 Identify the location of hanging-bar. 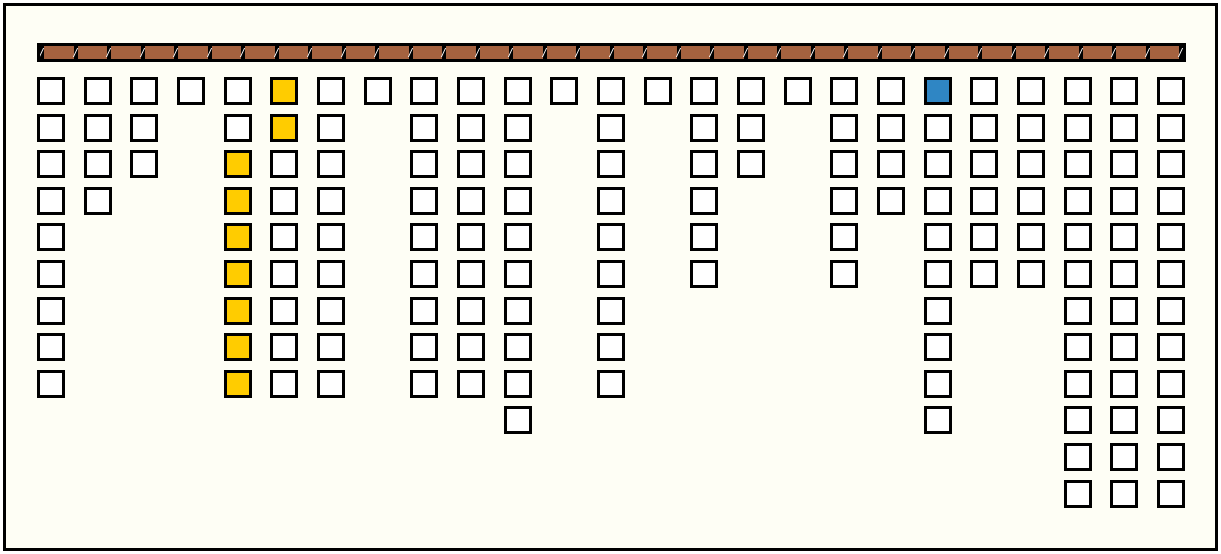
(611, 52).